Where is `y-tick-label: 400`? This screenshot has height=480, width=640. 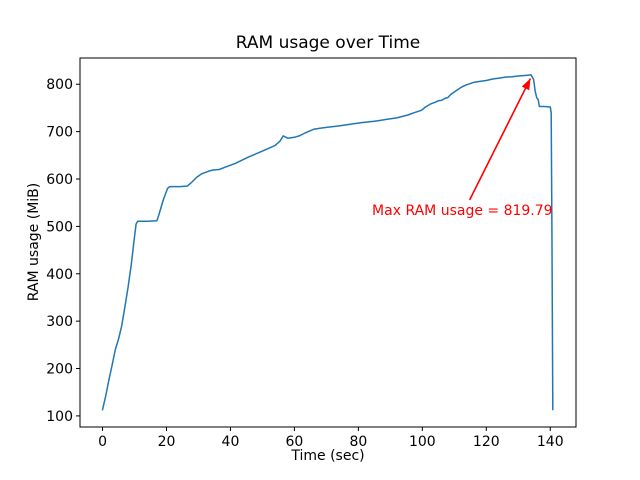 y-tick-label: 400 is located at coordinates (59, 275).